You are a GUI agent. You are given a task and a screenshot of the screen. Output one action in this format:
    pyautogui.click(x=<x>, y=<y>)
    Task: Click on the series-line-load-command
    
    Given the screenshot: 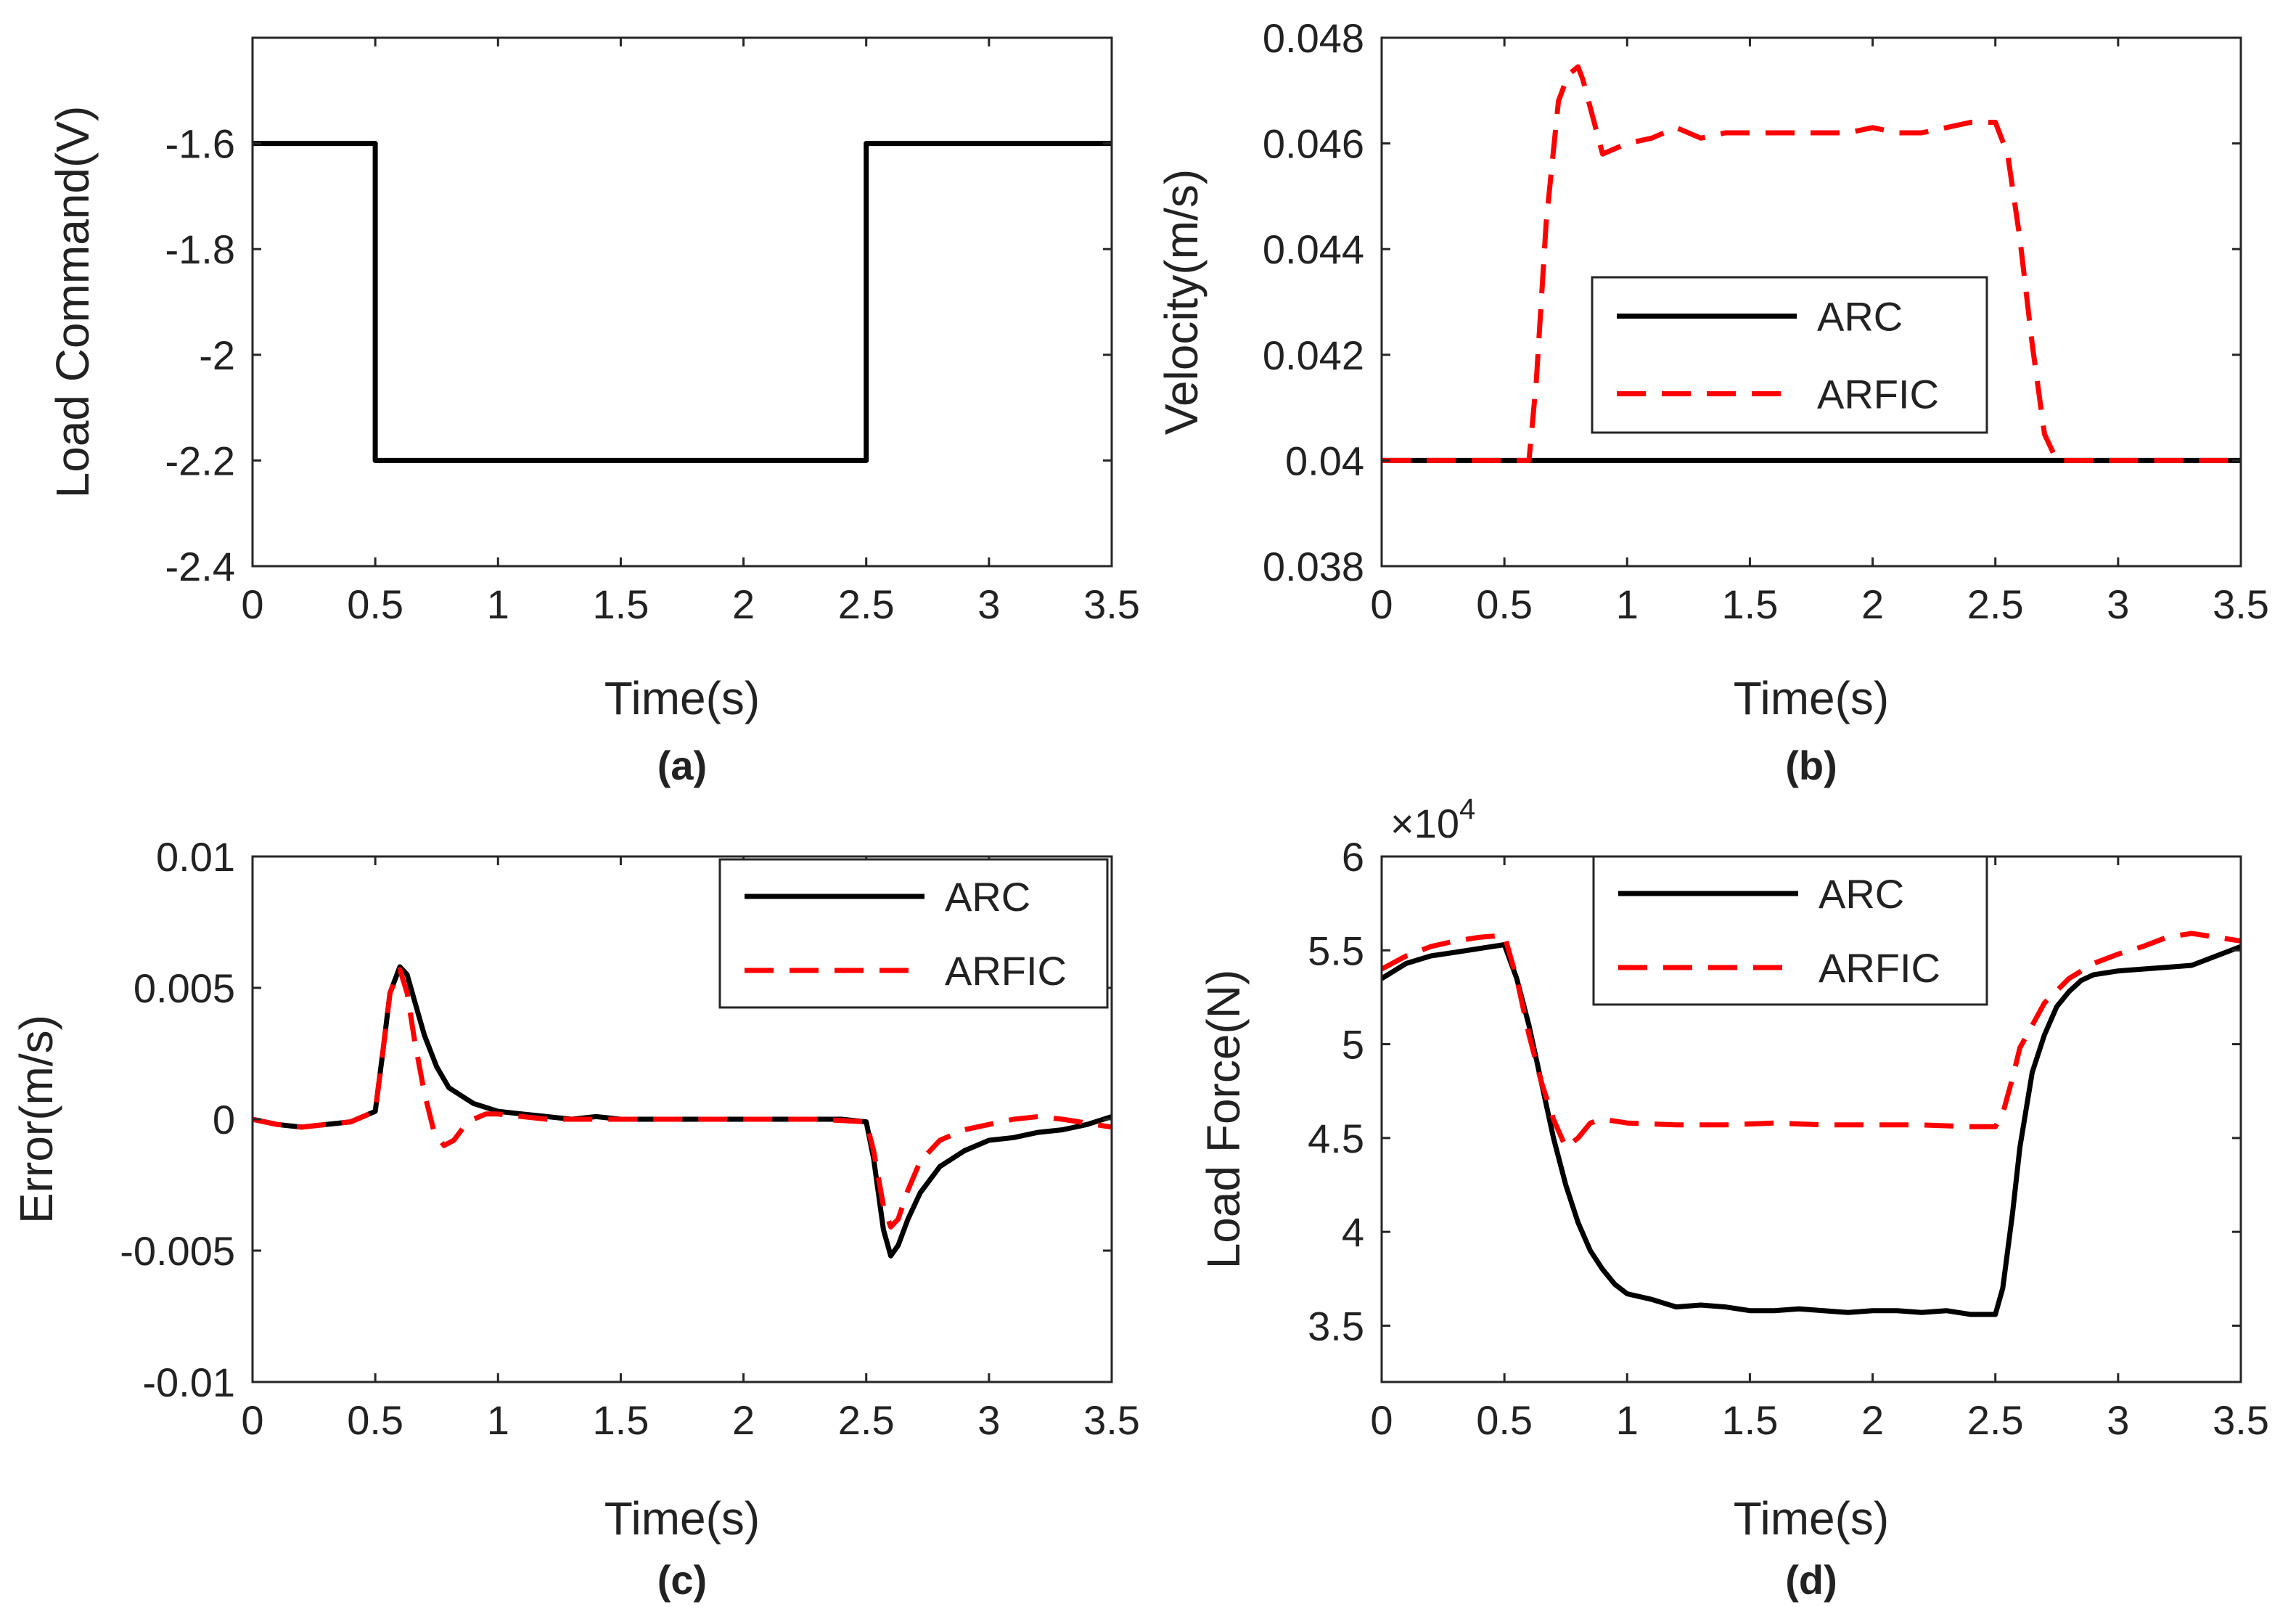 What is the action you would take?
    pyautogui.click(x=682, y=302)
    